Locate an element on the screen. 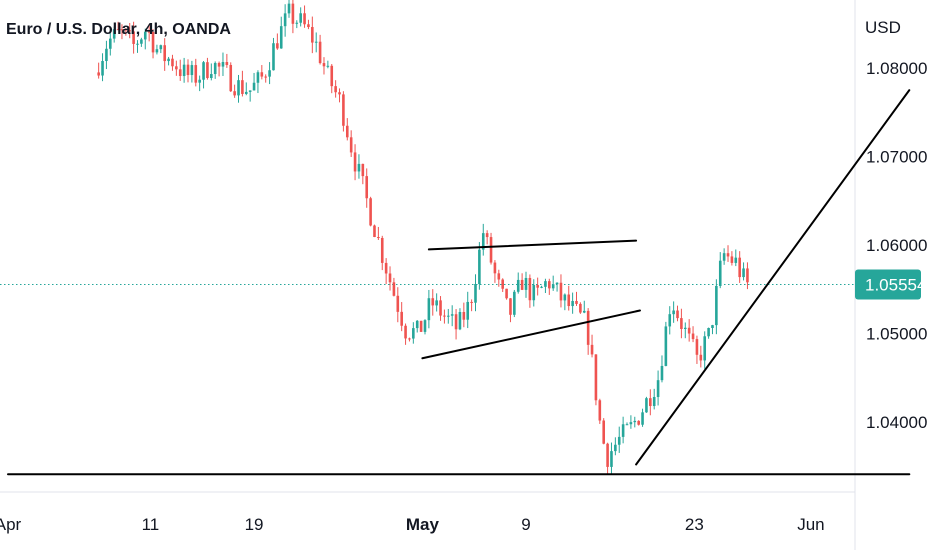 Image resolution: width=932 pixels, height=555 pixels. trendline-wedge-upper is located at coordinates (532, 245).